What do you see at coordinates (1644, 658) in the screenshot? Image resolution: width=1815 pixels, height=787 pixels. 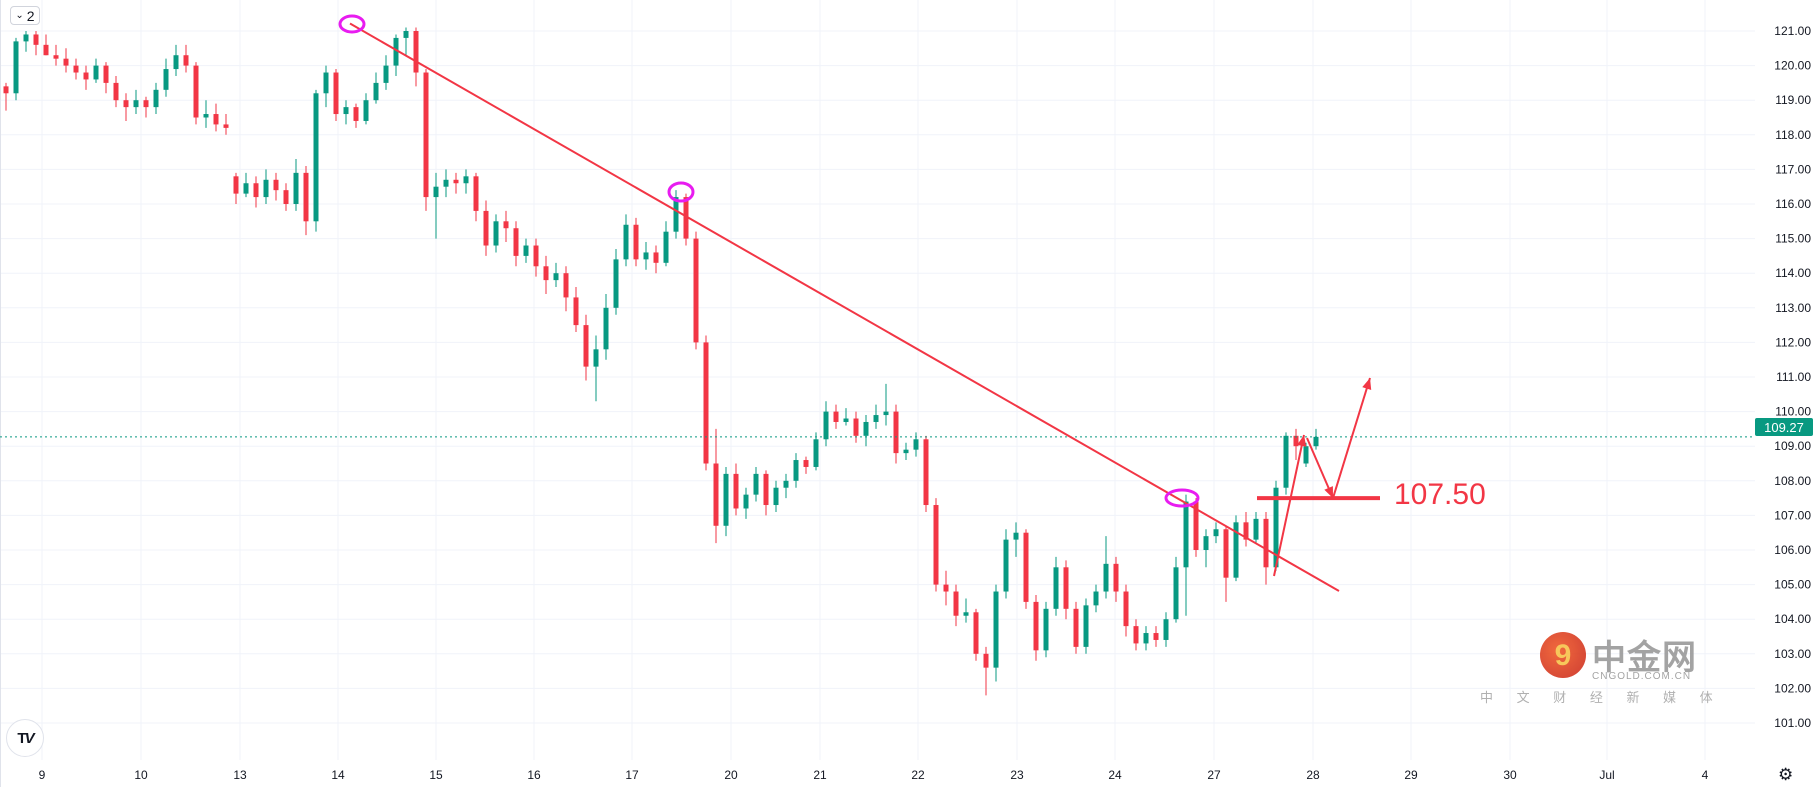 I see `watermark-brand: 中金网` at bounding box center [1644, 658].